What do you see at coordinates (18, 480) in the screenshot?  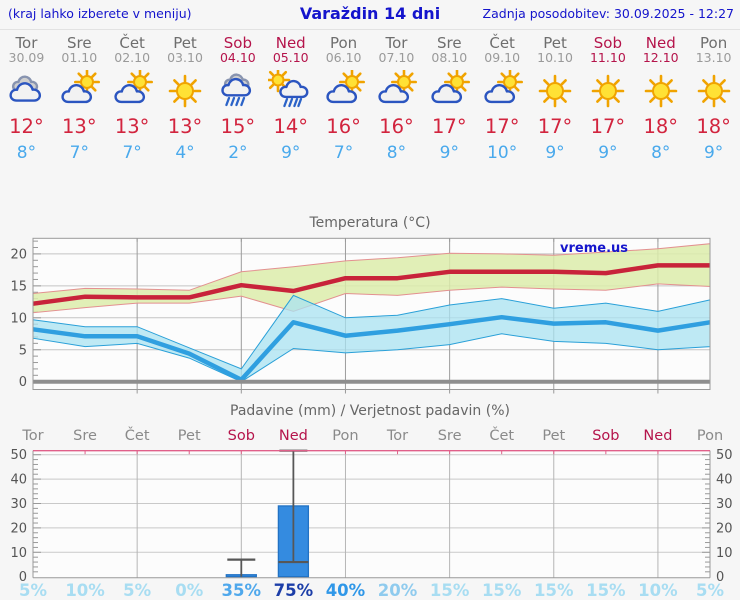 I see `precip-axis-label-left: 40` at bounding box center [18, 480].